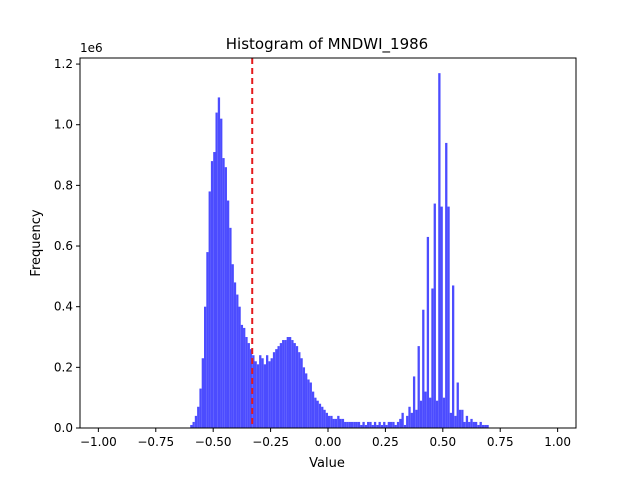 The width and height of the screenshot is (640, 480). What do you see at coordinates (557, 442) in the screenshot?
I see `x-tick-label: 1.00` at bounding box center [557, 442].